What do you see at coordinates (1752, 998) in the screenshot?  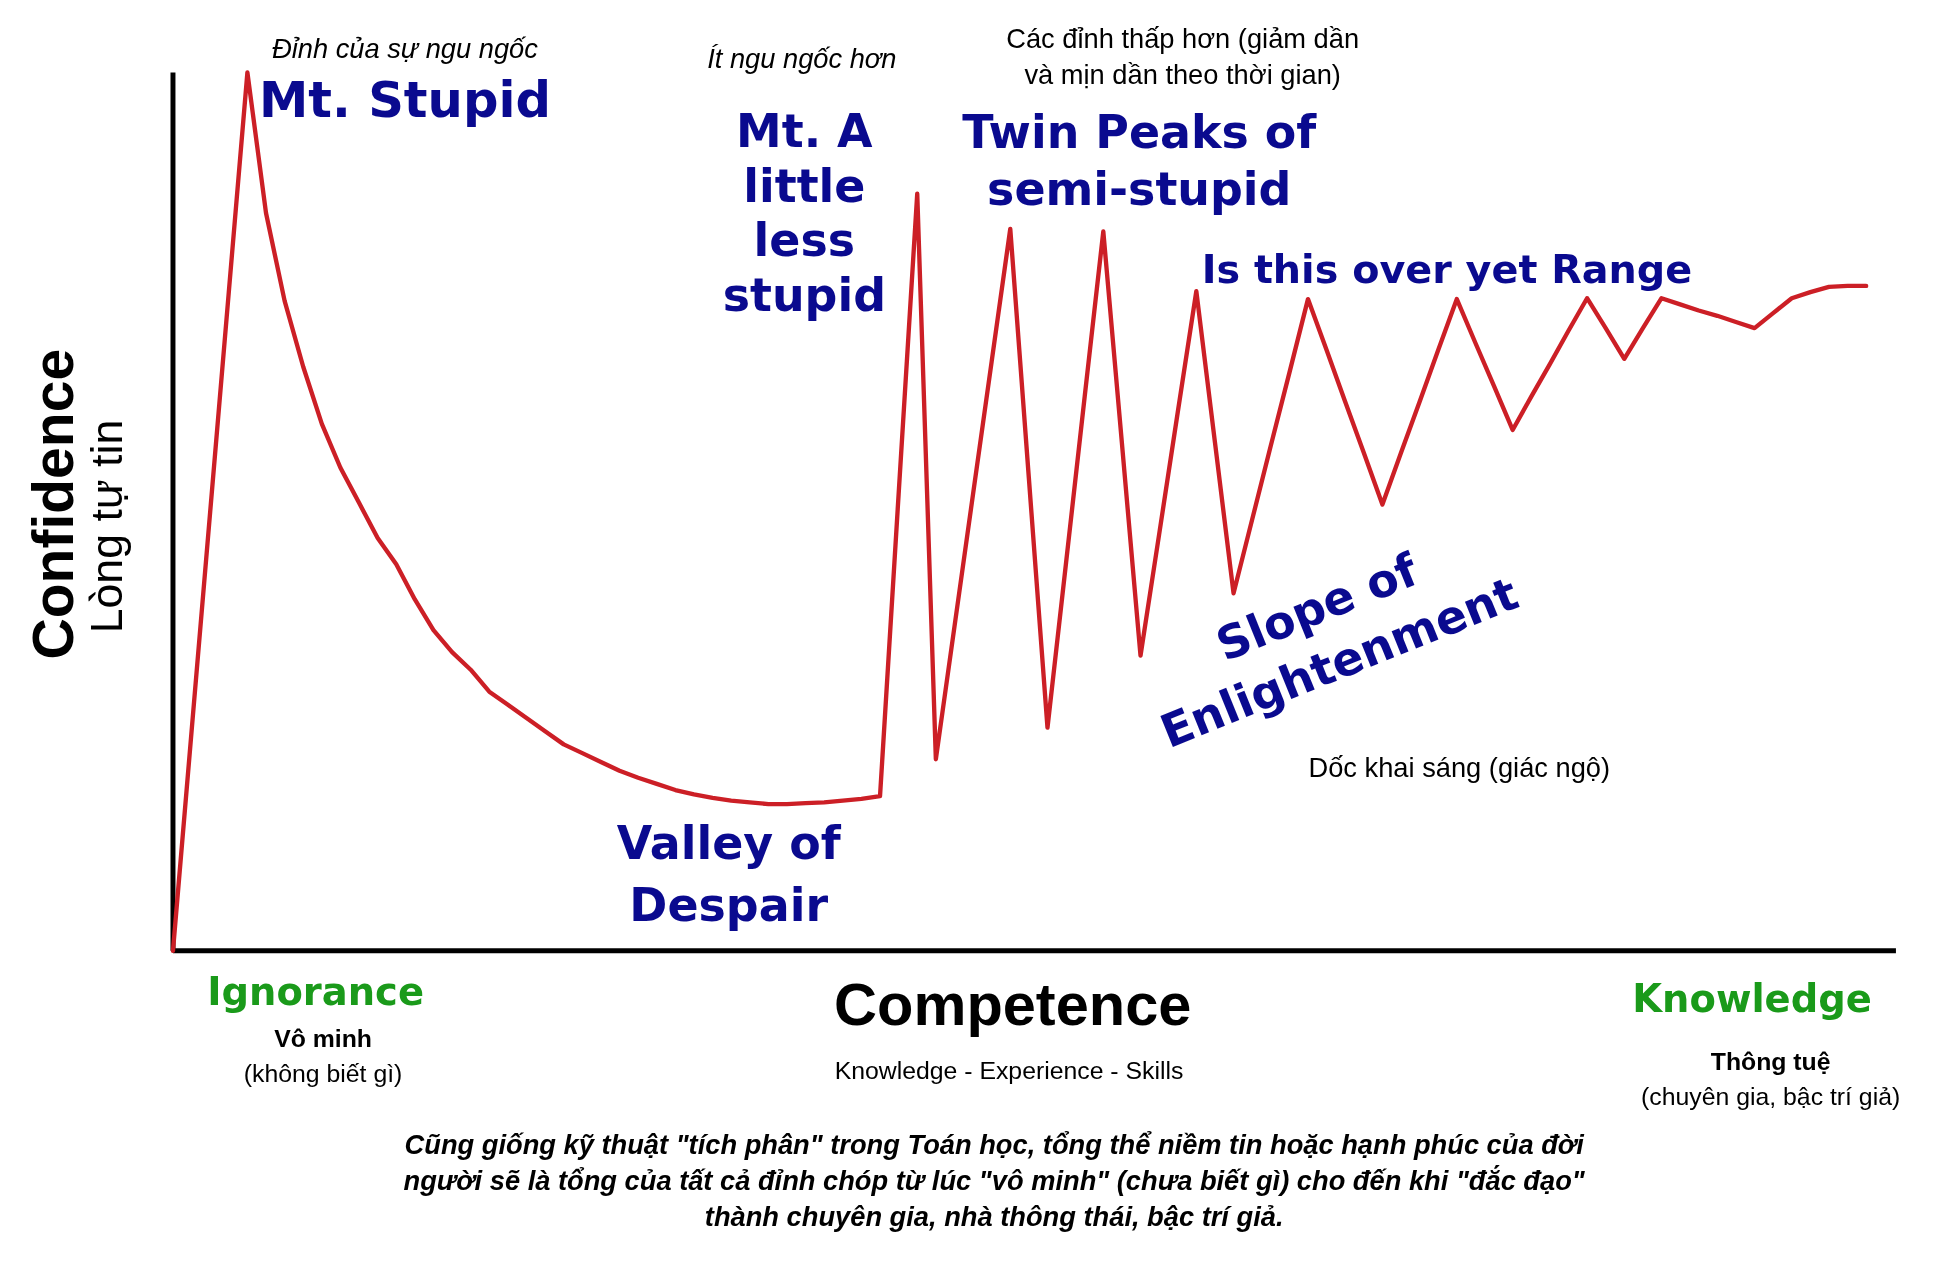 I see `text: Knowledge` at bounding box center [1752, 998].